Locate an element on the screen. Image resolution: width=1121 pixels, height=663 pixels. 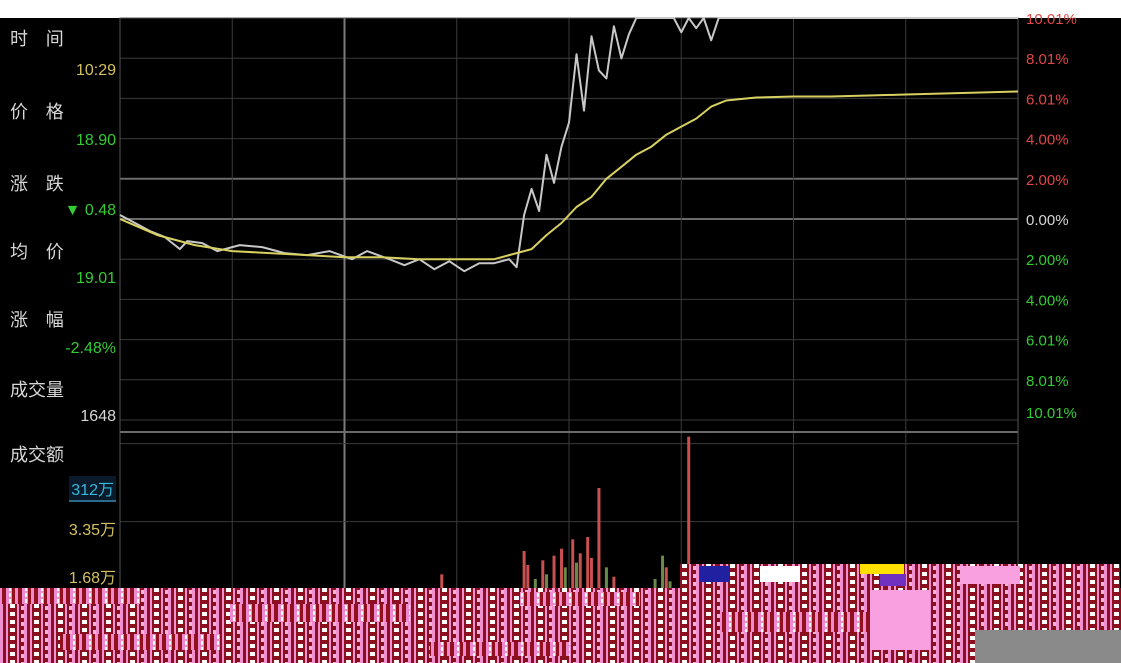
volume-value: 1648 is located at coordinates (98, 416).